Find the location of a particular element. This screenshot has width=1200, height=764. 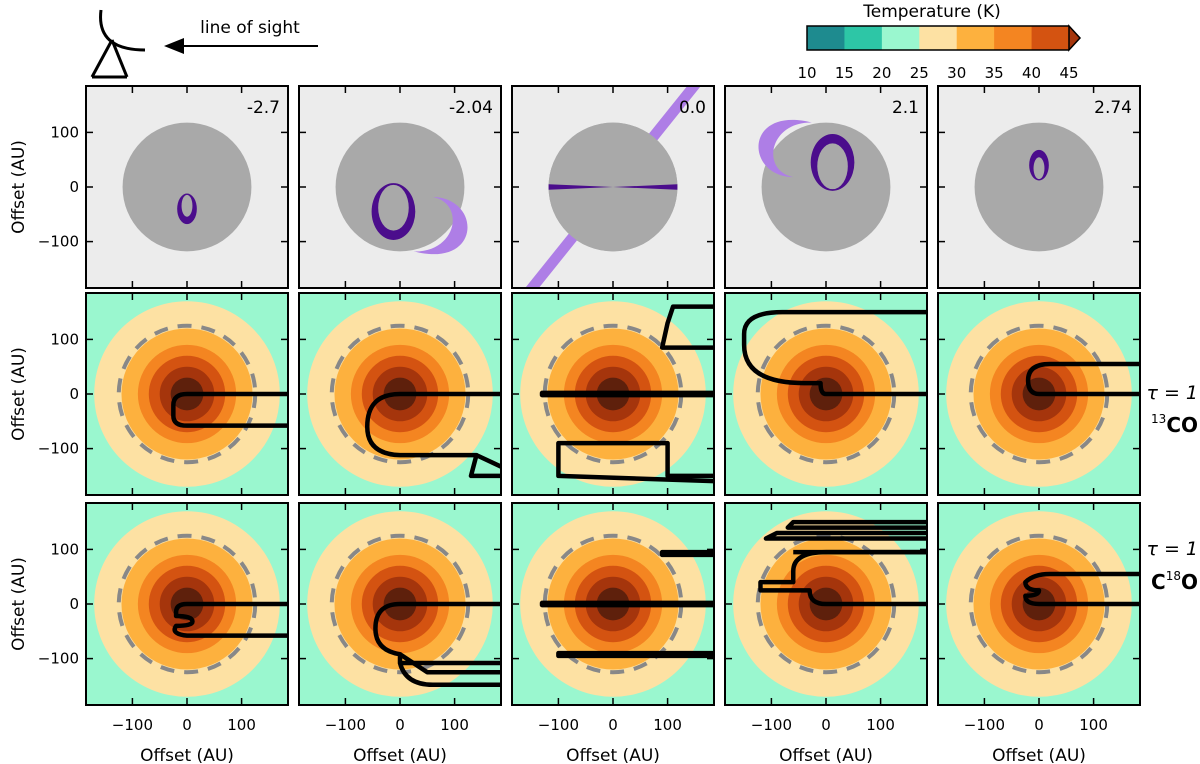

colorbar-frame is located at coordinates (937, 38).